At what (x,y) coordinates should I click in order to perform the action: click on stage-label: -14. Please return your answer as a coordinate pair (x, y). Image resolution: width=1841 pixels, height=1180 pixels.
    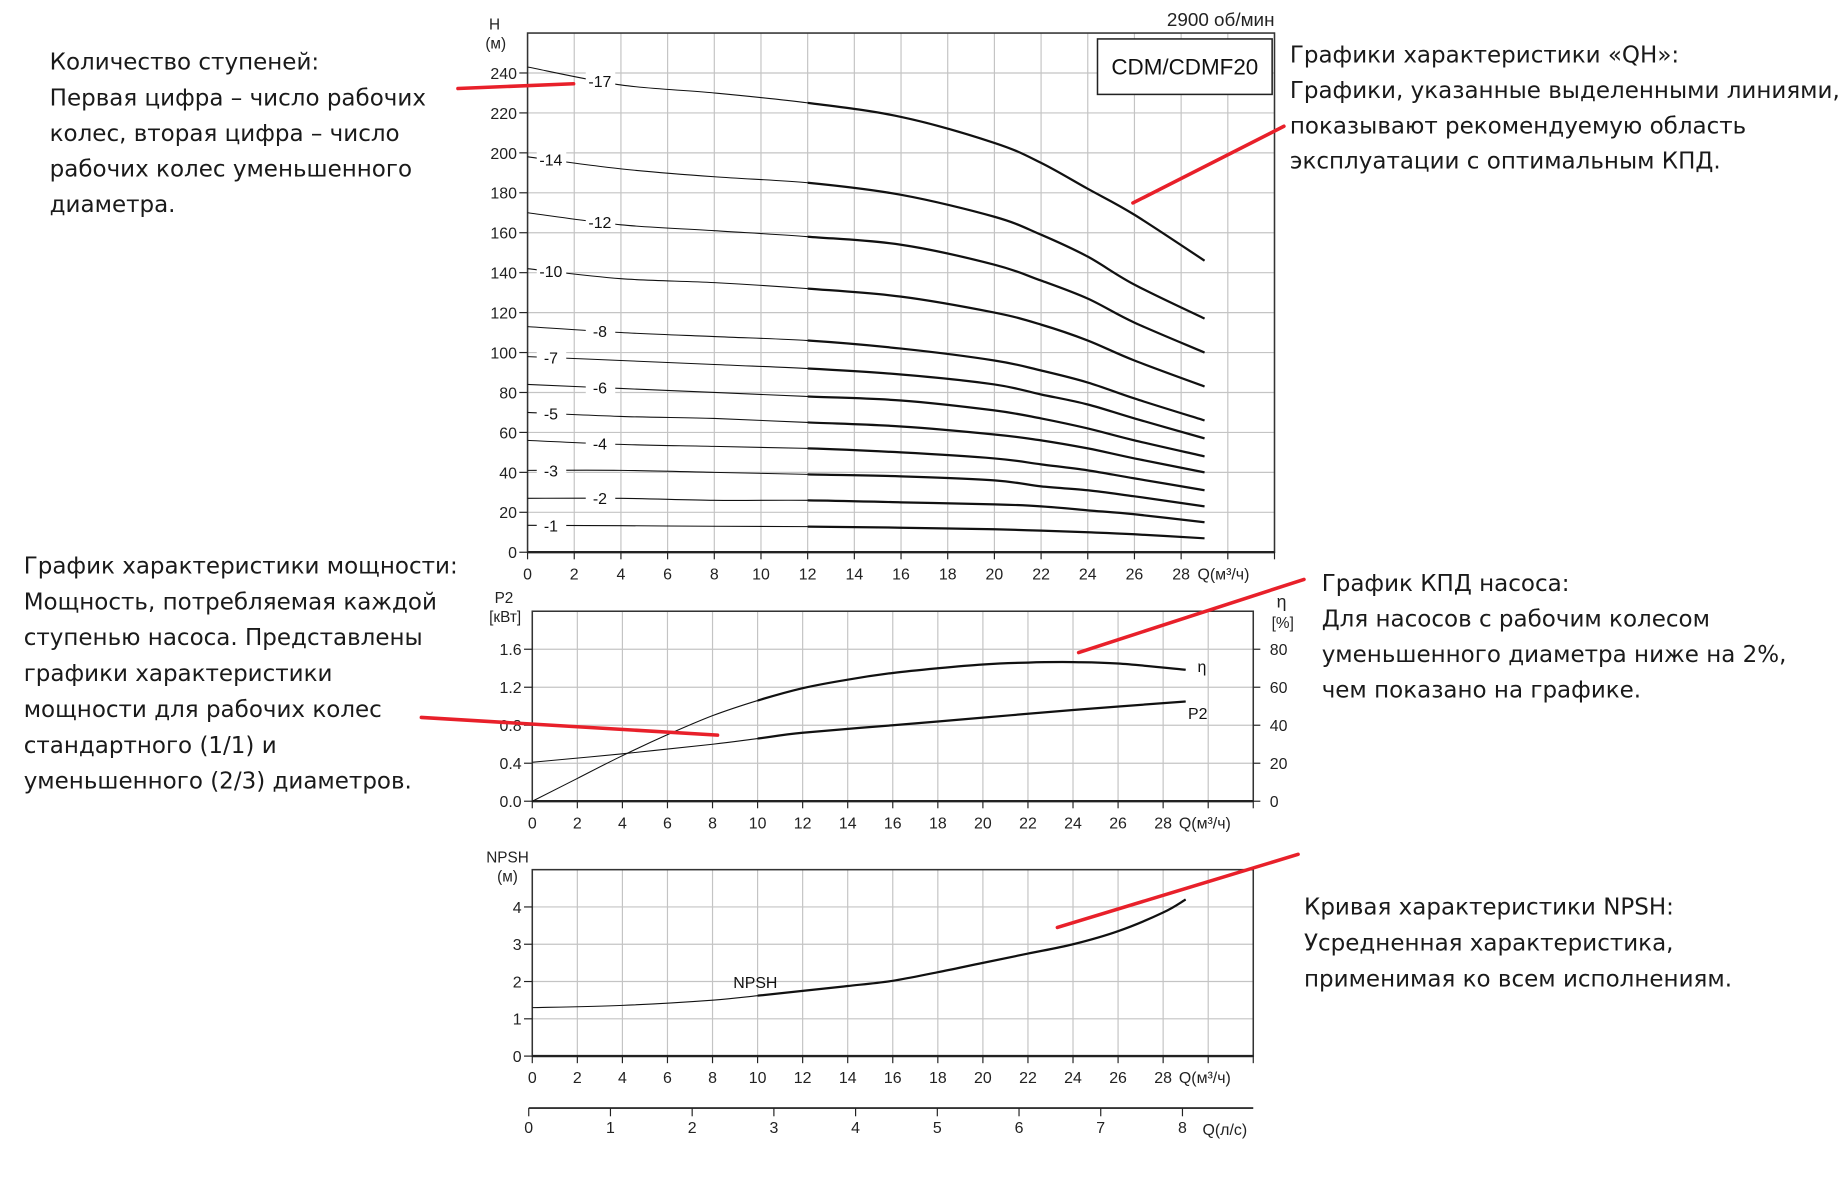
    Looking at the image, I should click on (550, 161).